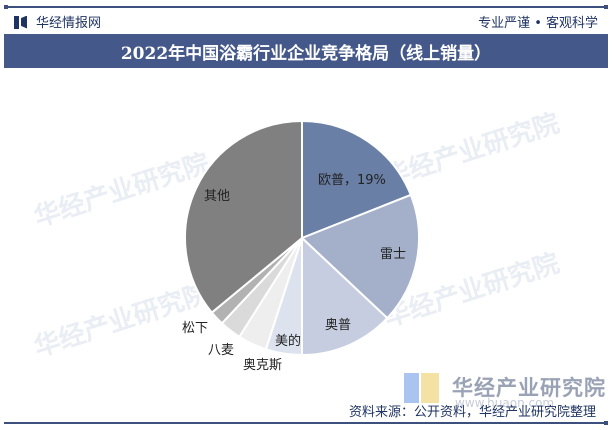 This screenshot has height=430, width=612. What do you see at coordinates (393, 254) in the screenshot?
I see `label-leishi: 雷士` at bounding box center [393, 254].